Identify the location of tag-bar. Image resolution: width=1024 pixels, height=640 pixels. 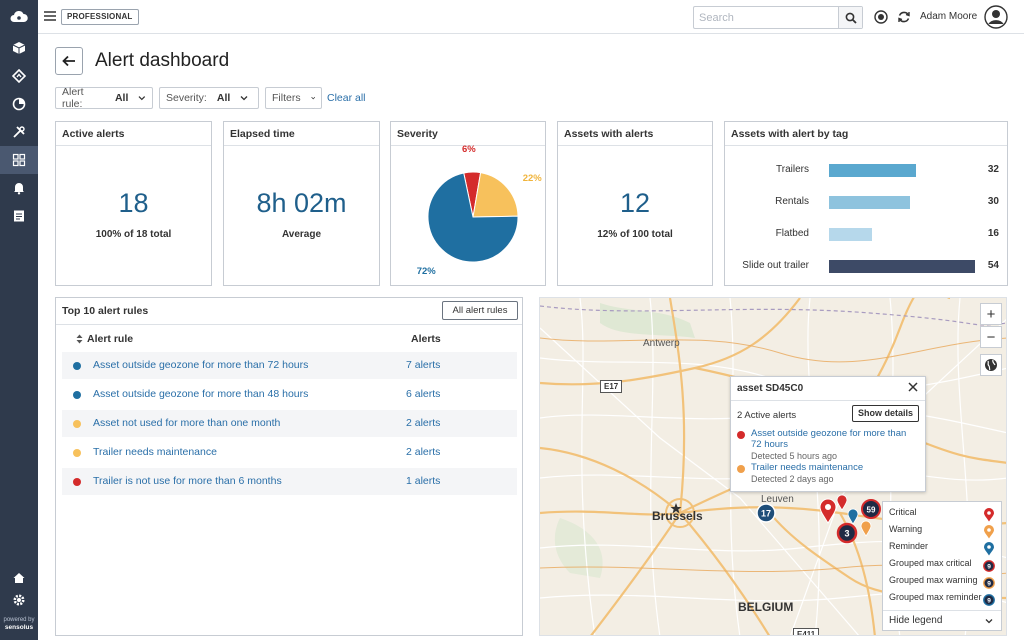
(851, 234).